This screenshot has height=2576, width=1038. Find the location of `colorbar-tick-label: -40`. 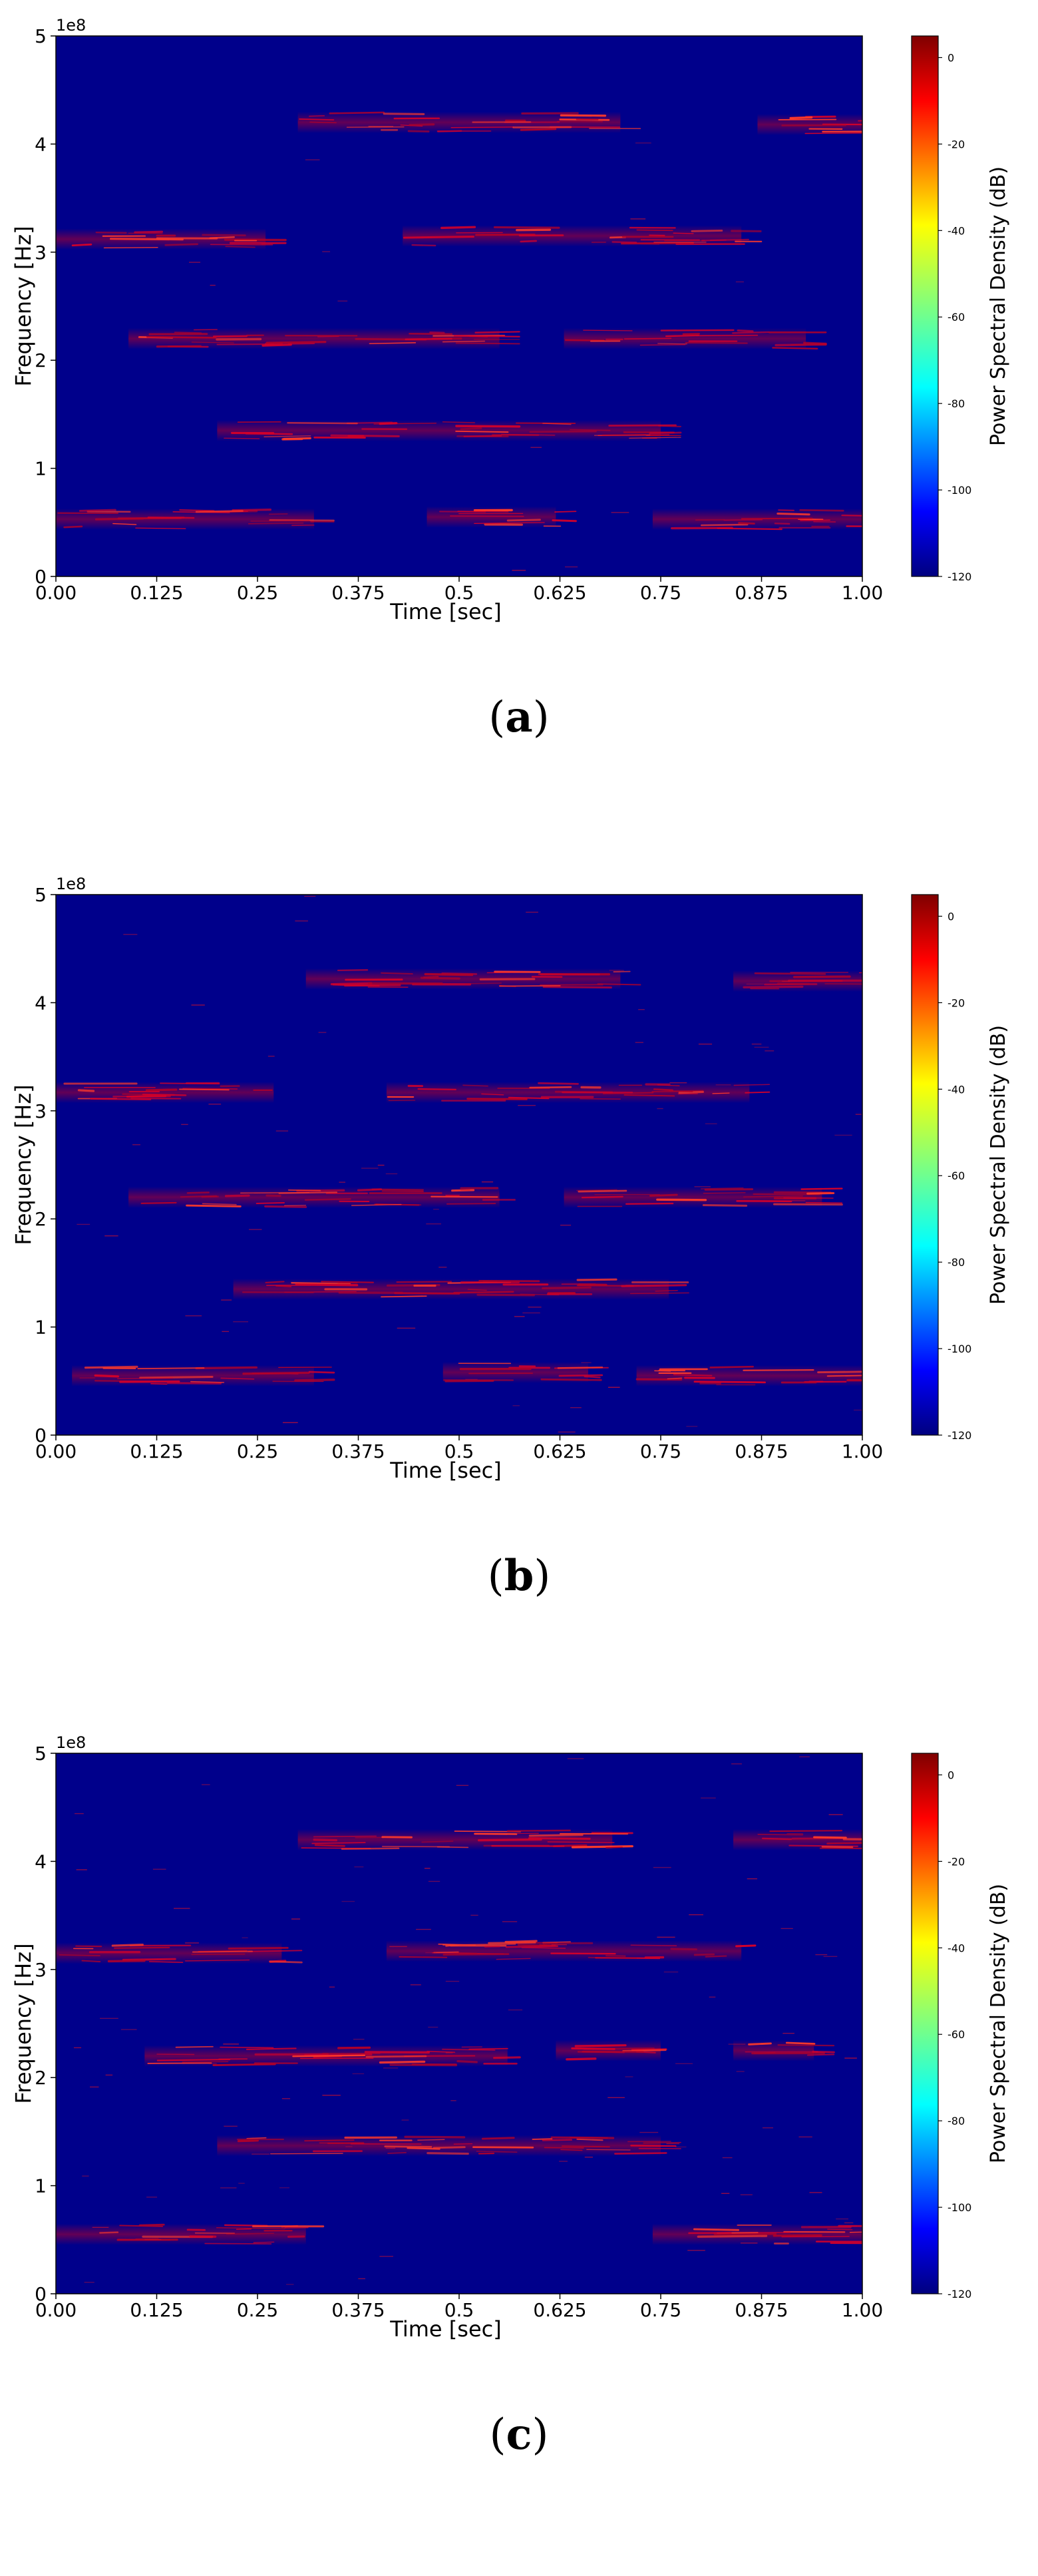

colorbar-tick-label: -40 is located at coordinates (956, 1948).